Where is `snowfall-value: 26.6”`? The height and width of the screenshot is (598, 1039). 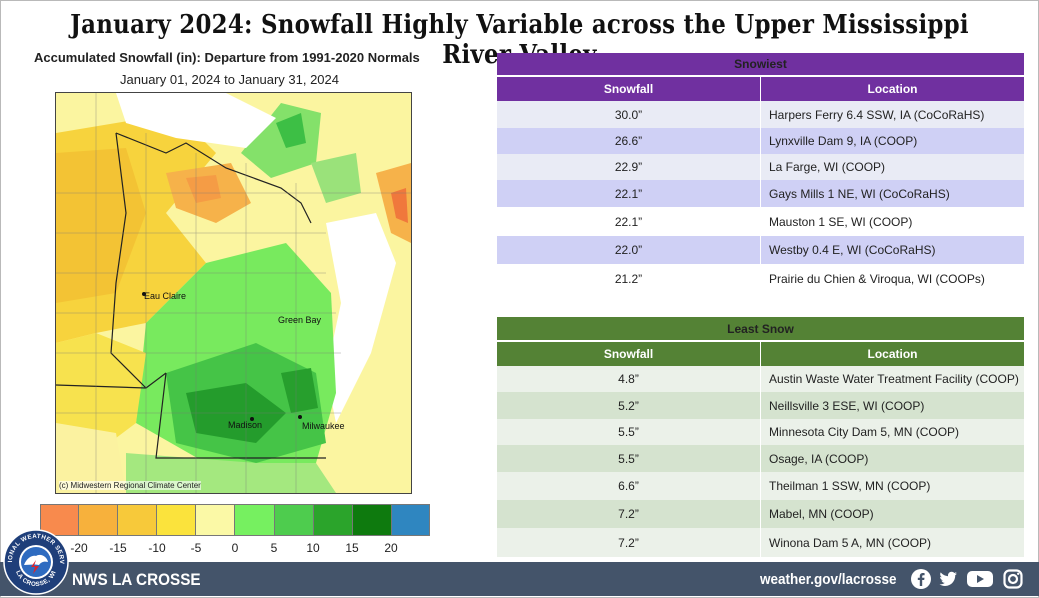
snowfall-value: 26.6” is located at coordinates (629, 141).